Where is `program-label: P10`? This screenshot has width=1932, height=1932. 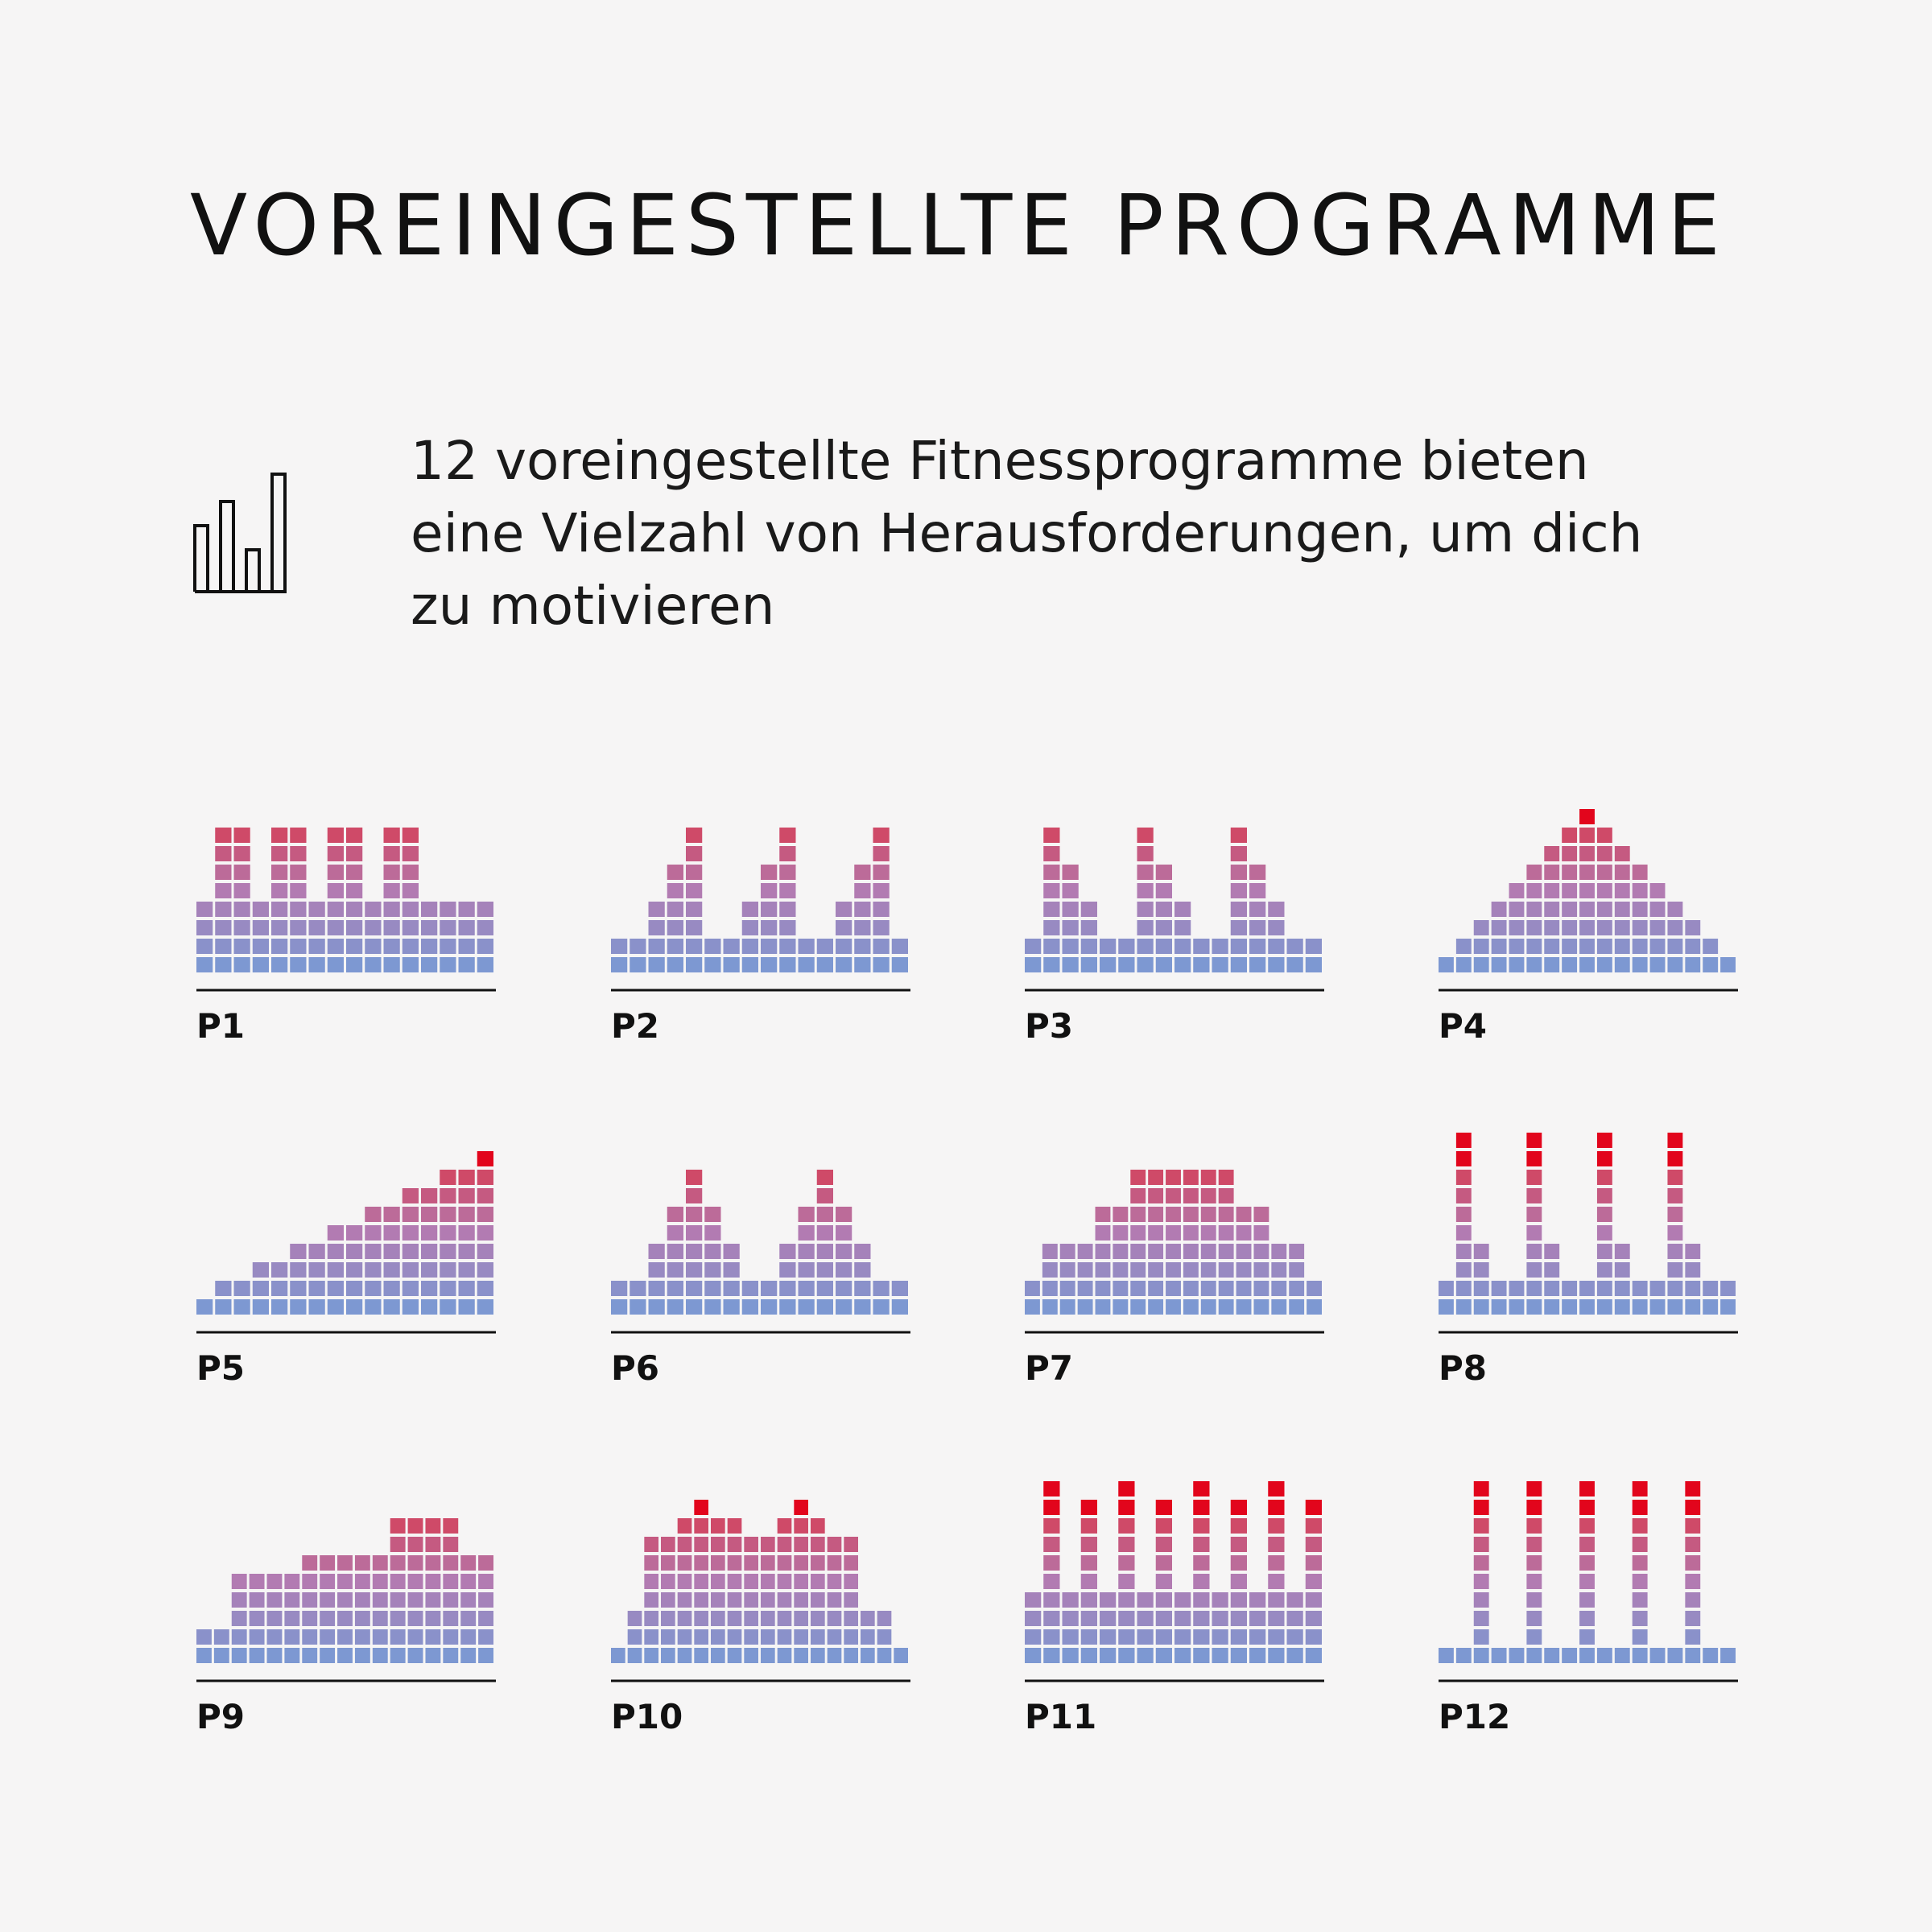
program-label: P10 is located at coordinates (647, 1716).